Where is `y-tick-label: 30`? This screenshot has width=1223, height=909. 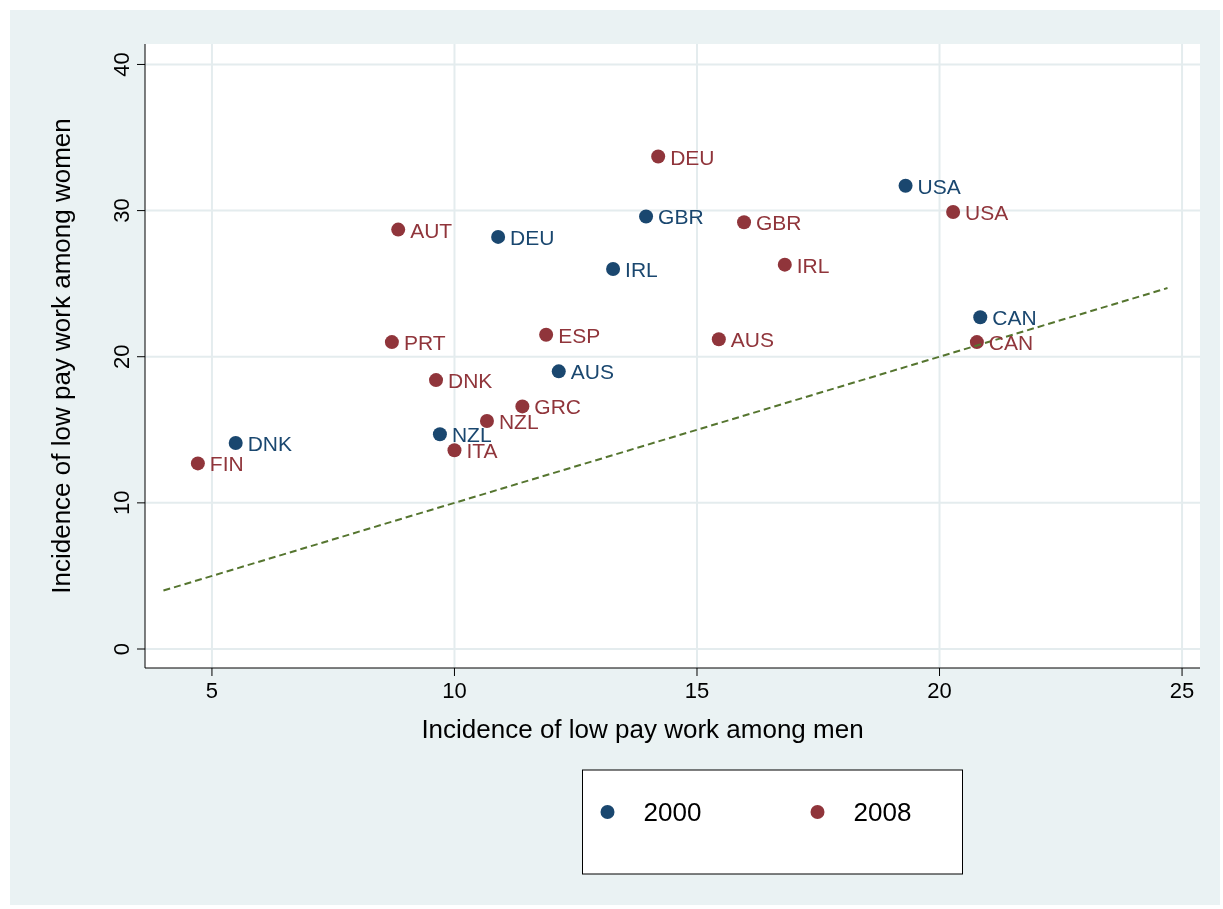 y-tick-label: 30 is located at coordinates (121, 210).